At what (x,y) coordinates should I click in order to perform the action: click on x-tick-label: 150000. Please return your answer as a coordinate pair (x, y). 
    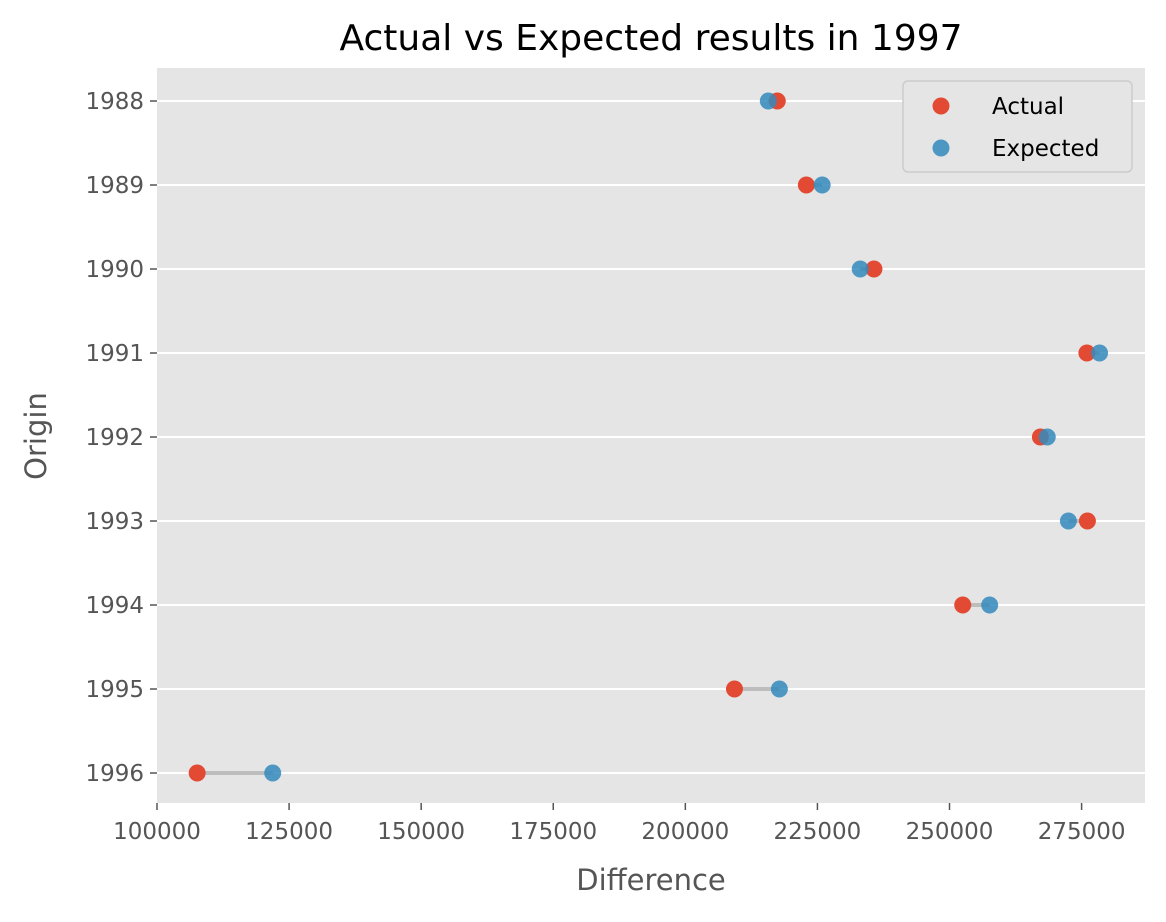
    Looking at the image, I should click on (421, 832).